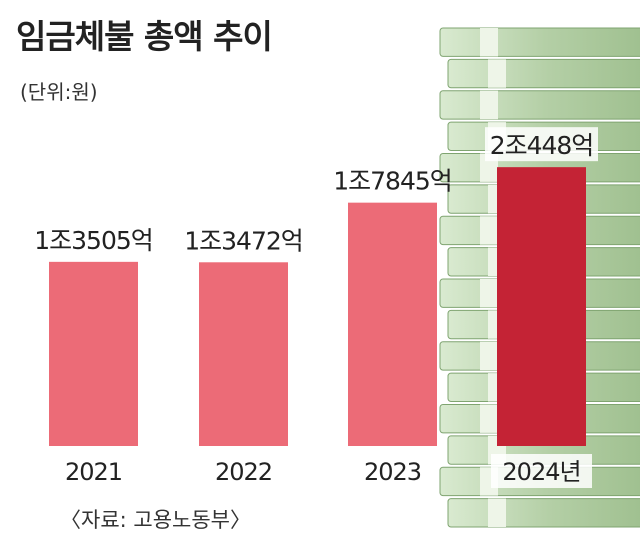  I want to click on unit-label: (단위:원), so click(59, 92).